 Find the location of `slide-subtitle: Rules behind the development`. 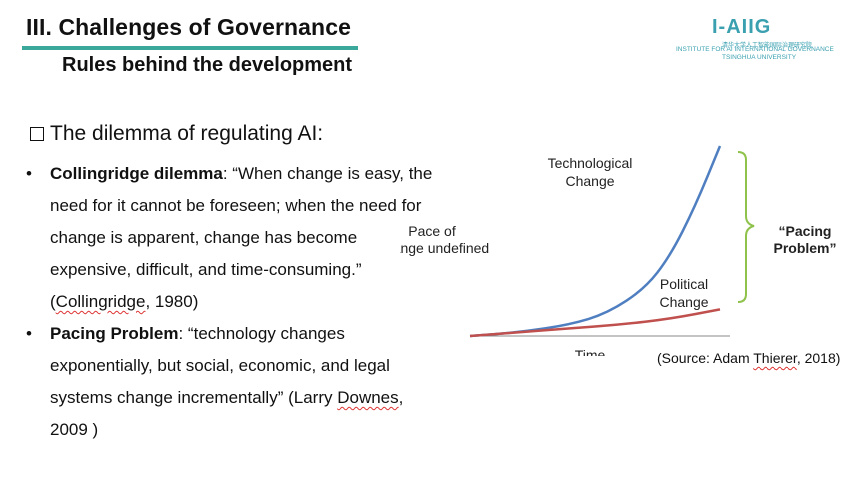

slide-subtitle: Rules behind the development is located at coordinates (207, 65).